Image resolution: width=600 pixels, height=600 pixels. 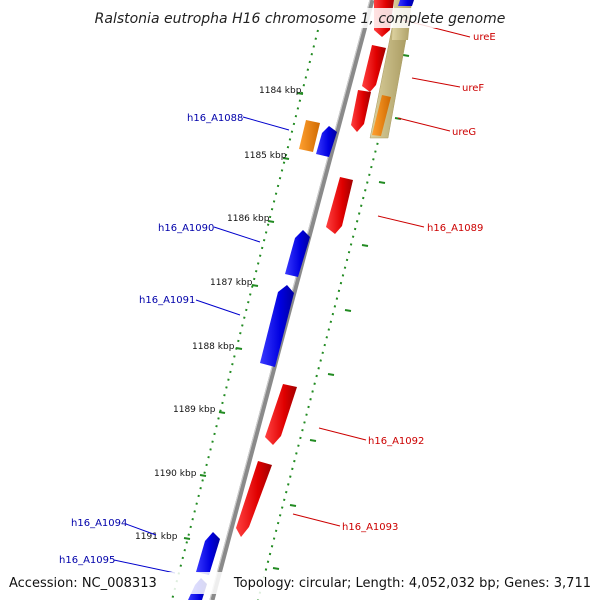 What do you see at coordinates (381, 115) in the screenshot?
I see `gene-ureG-orange` at bounding box center [381, 115].